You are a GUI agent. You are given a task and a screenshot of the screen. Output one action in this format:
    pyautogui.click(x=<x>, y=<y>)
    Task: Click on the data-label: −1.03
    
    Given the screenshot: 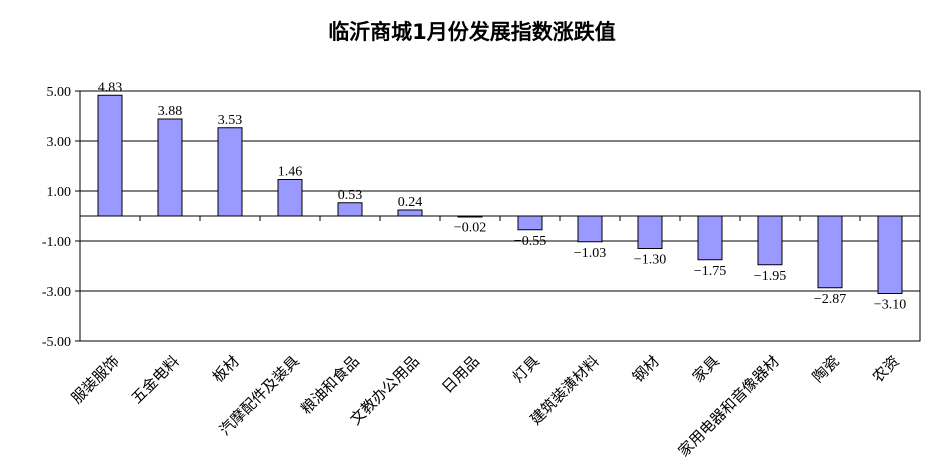 What is the action you would take?
    pyautogui.click(x=590, y=253)
    